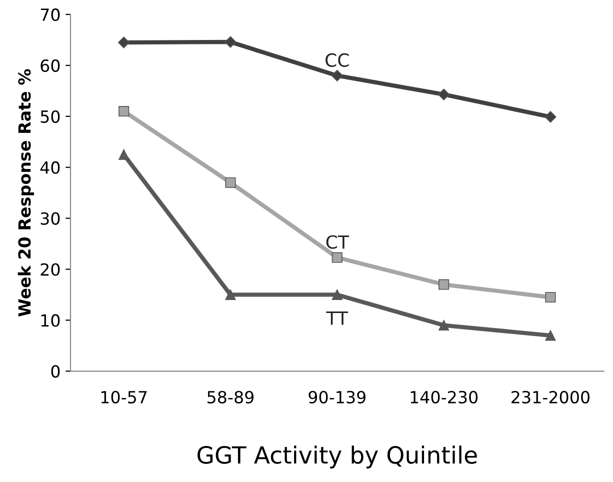  I want to click on x-tick-label: 58-89, so click(231, 397).